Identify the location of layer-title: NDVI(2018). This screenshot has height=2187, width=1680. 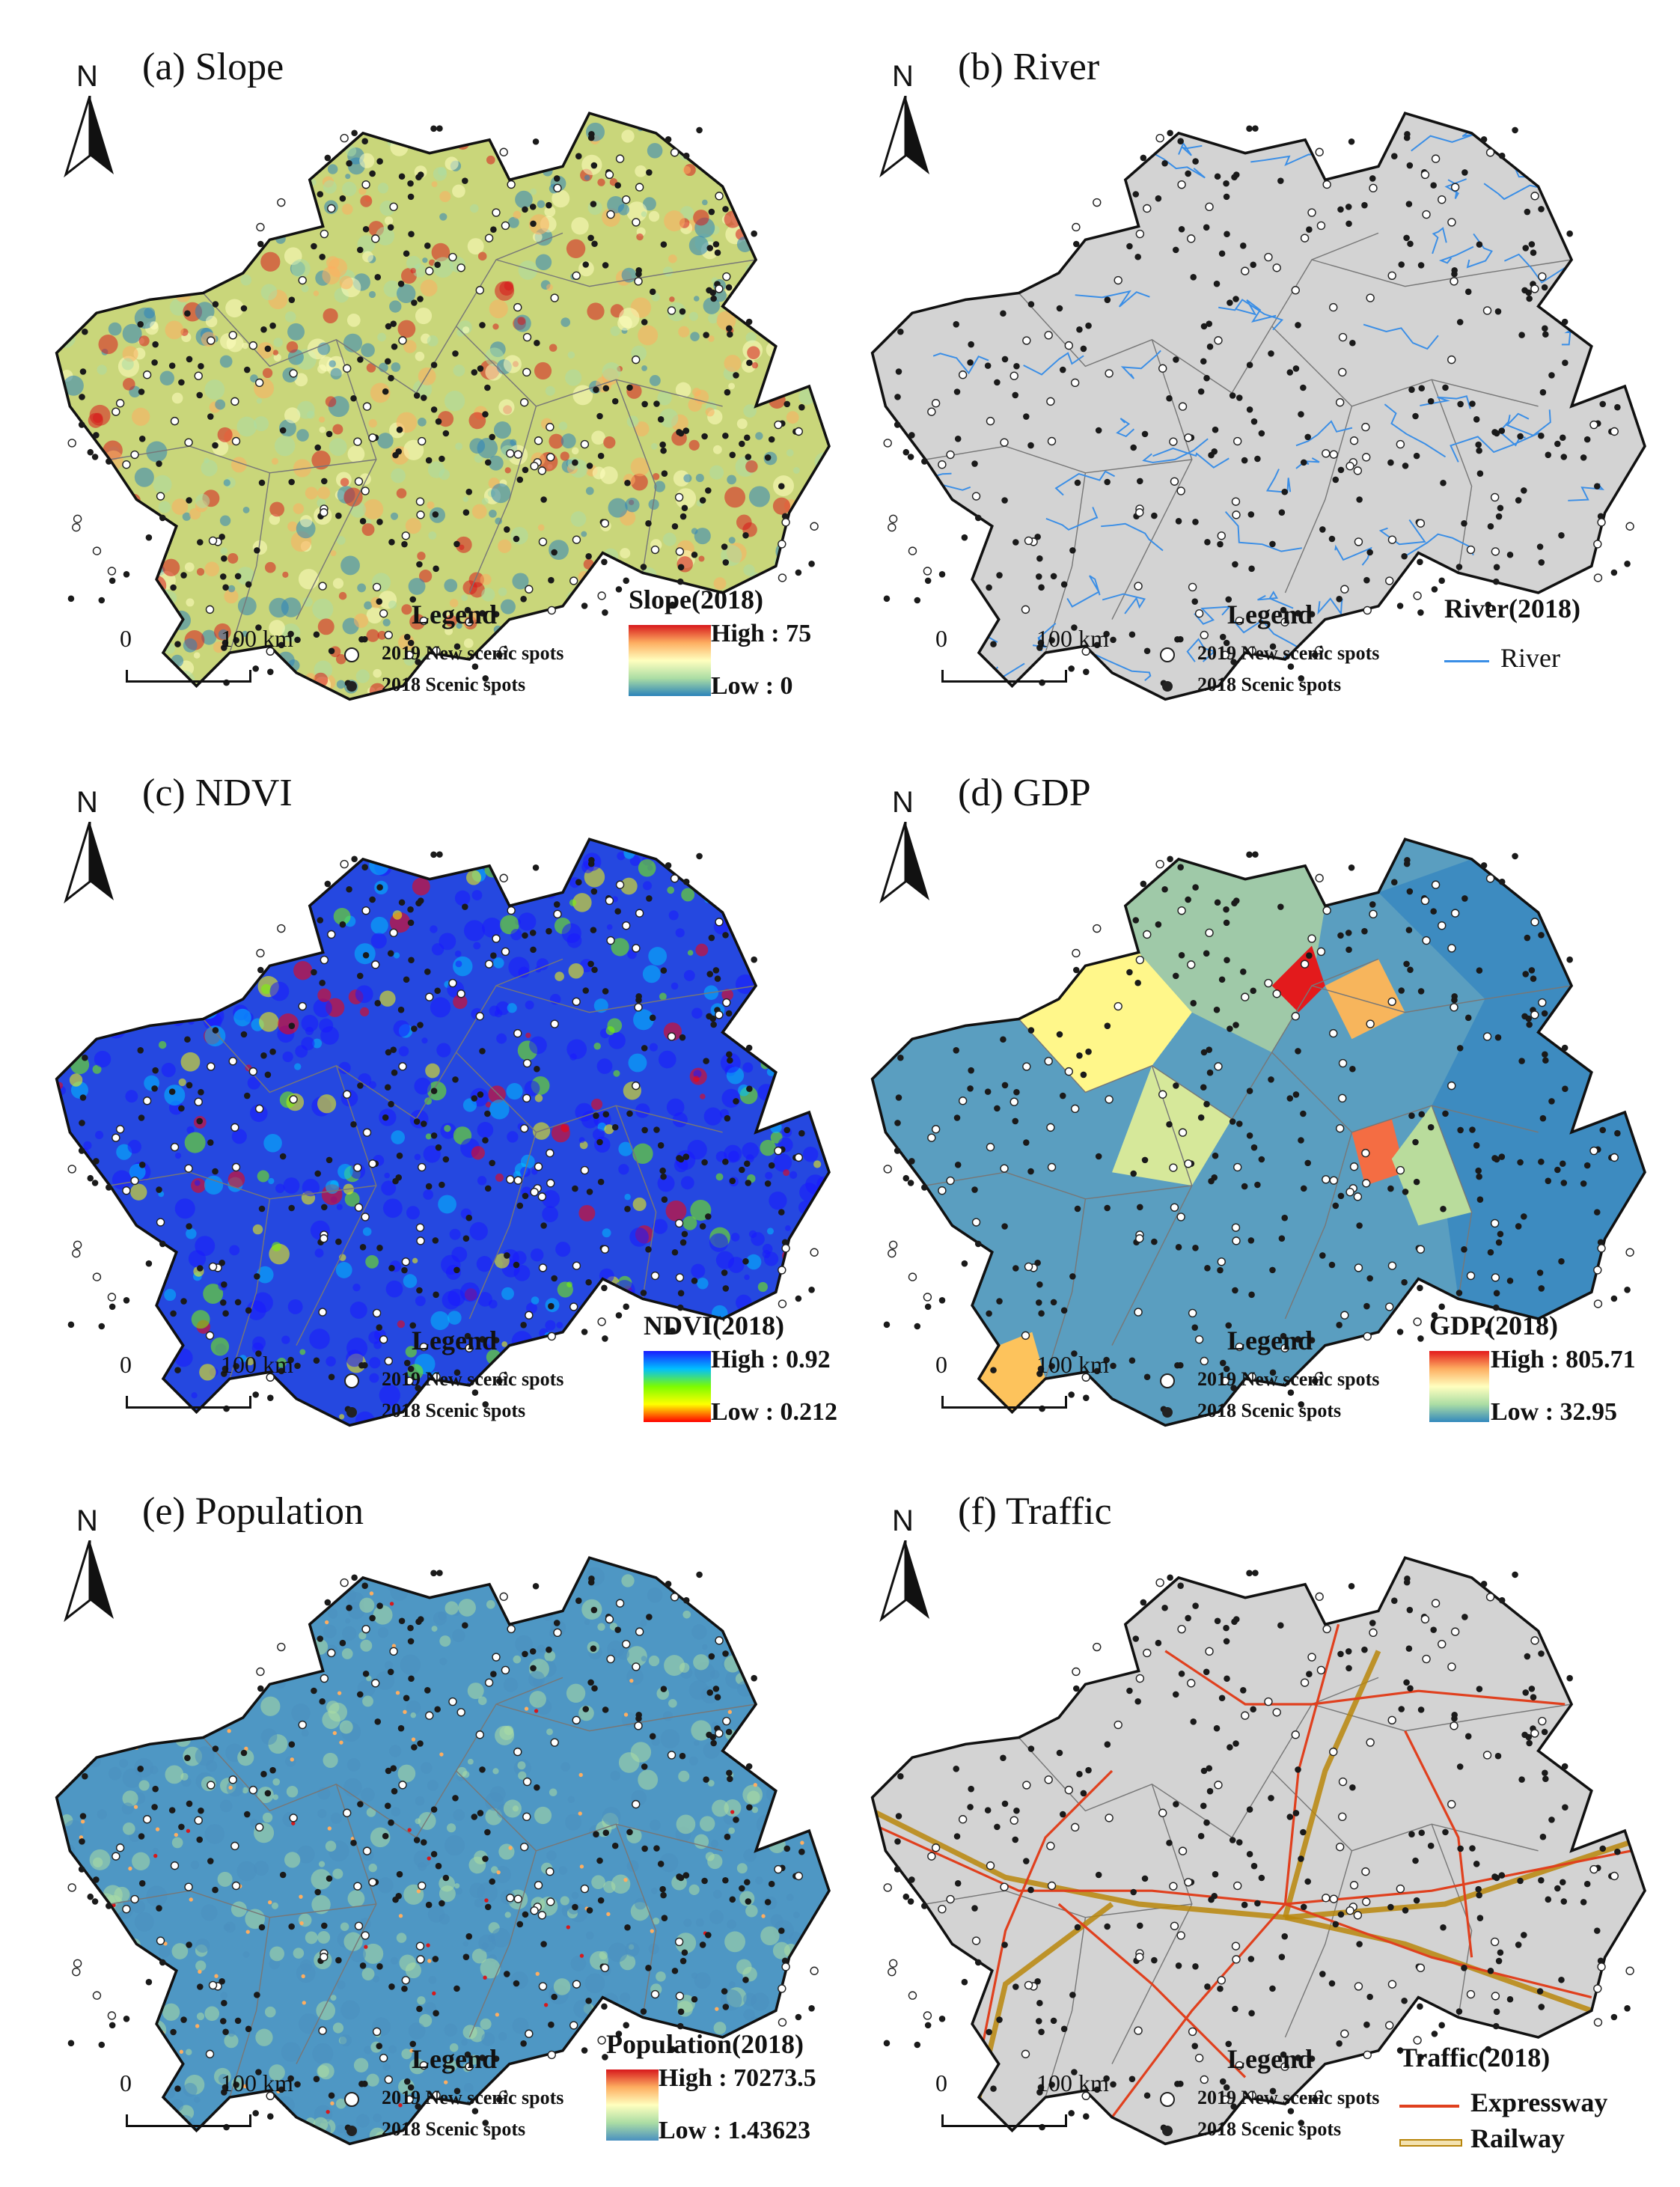
(714, 1325).